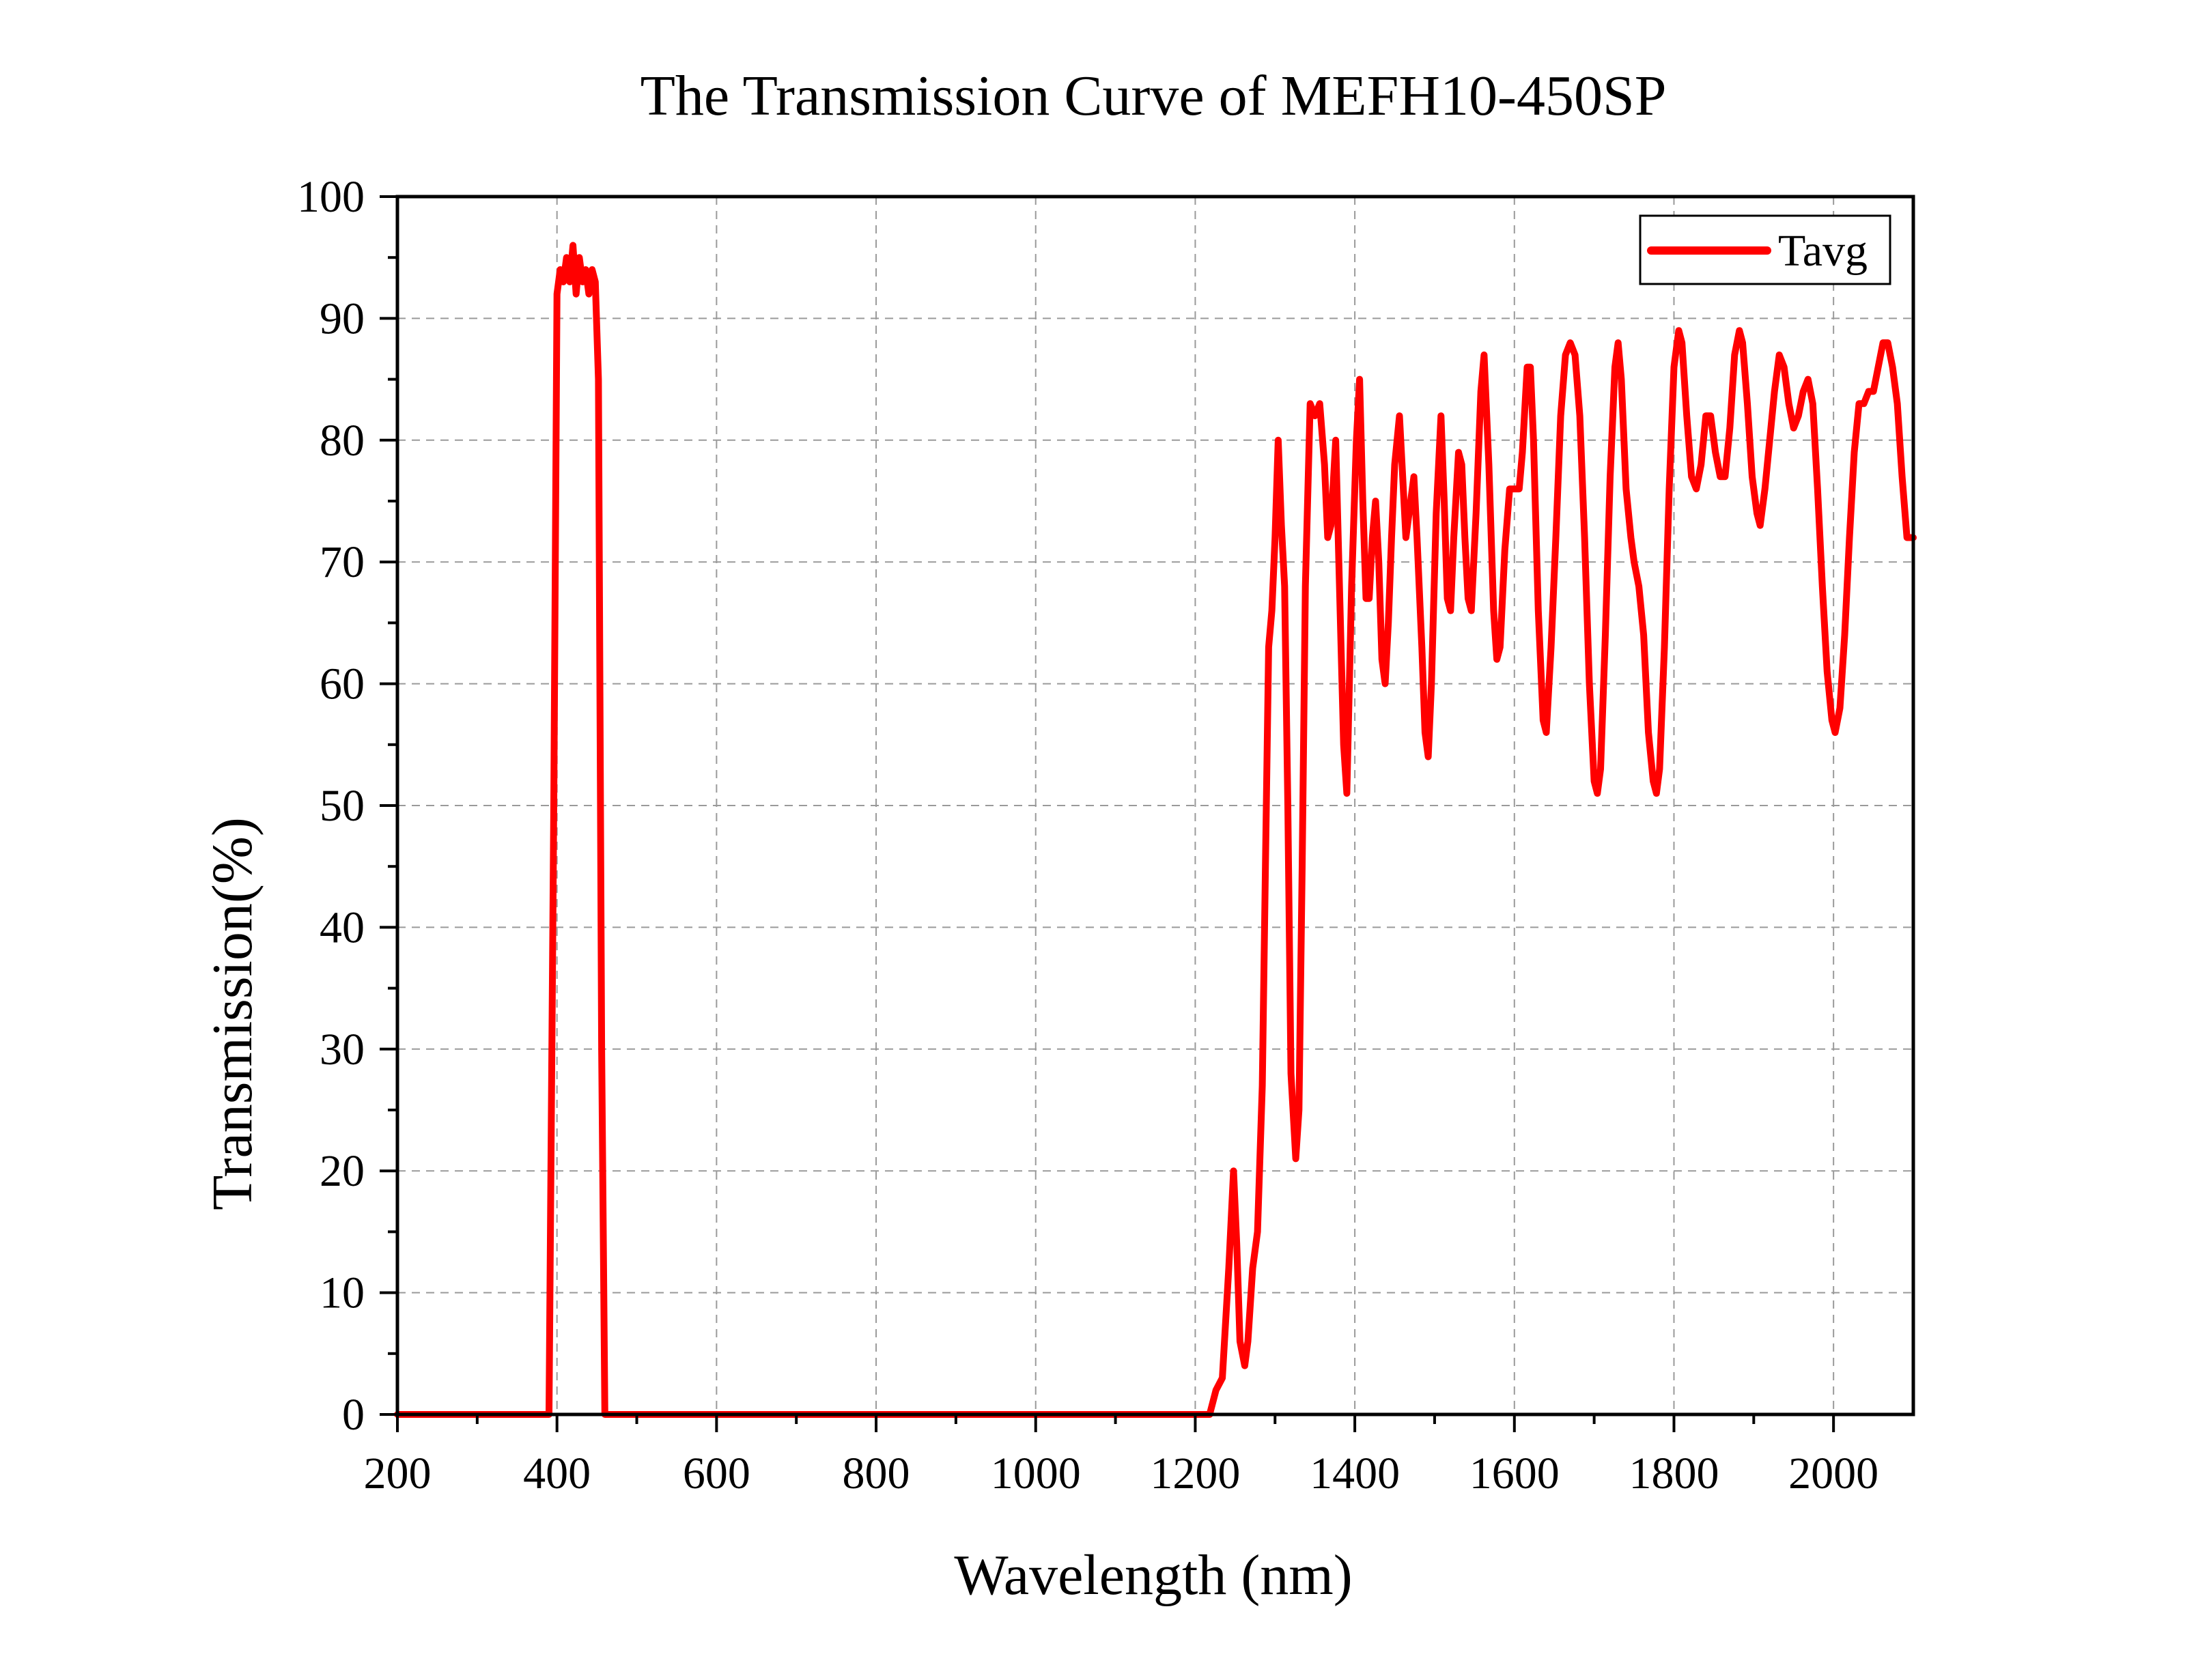 This screenshot has width=2196, height=1680. Describe the element at coordinates (1036, 1473) in the screenshot. I see `x-tick-label: 1000` at that location.